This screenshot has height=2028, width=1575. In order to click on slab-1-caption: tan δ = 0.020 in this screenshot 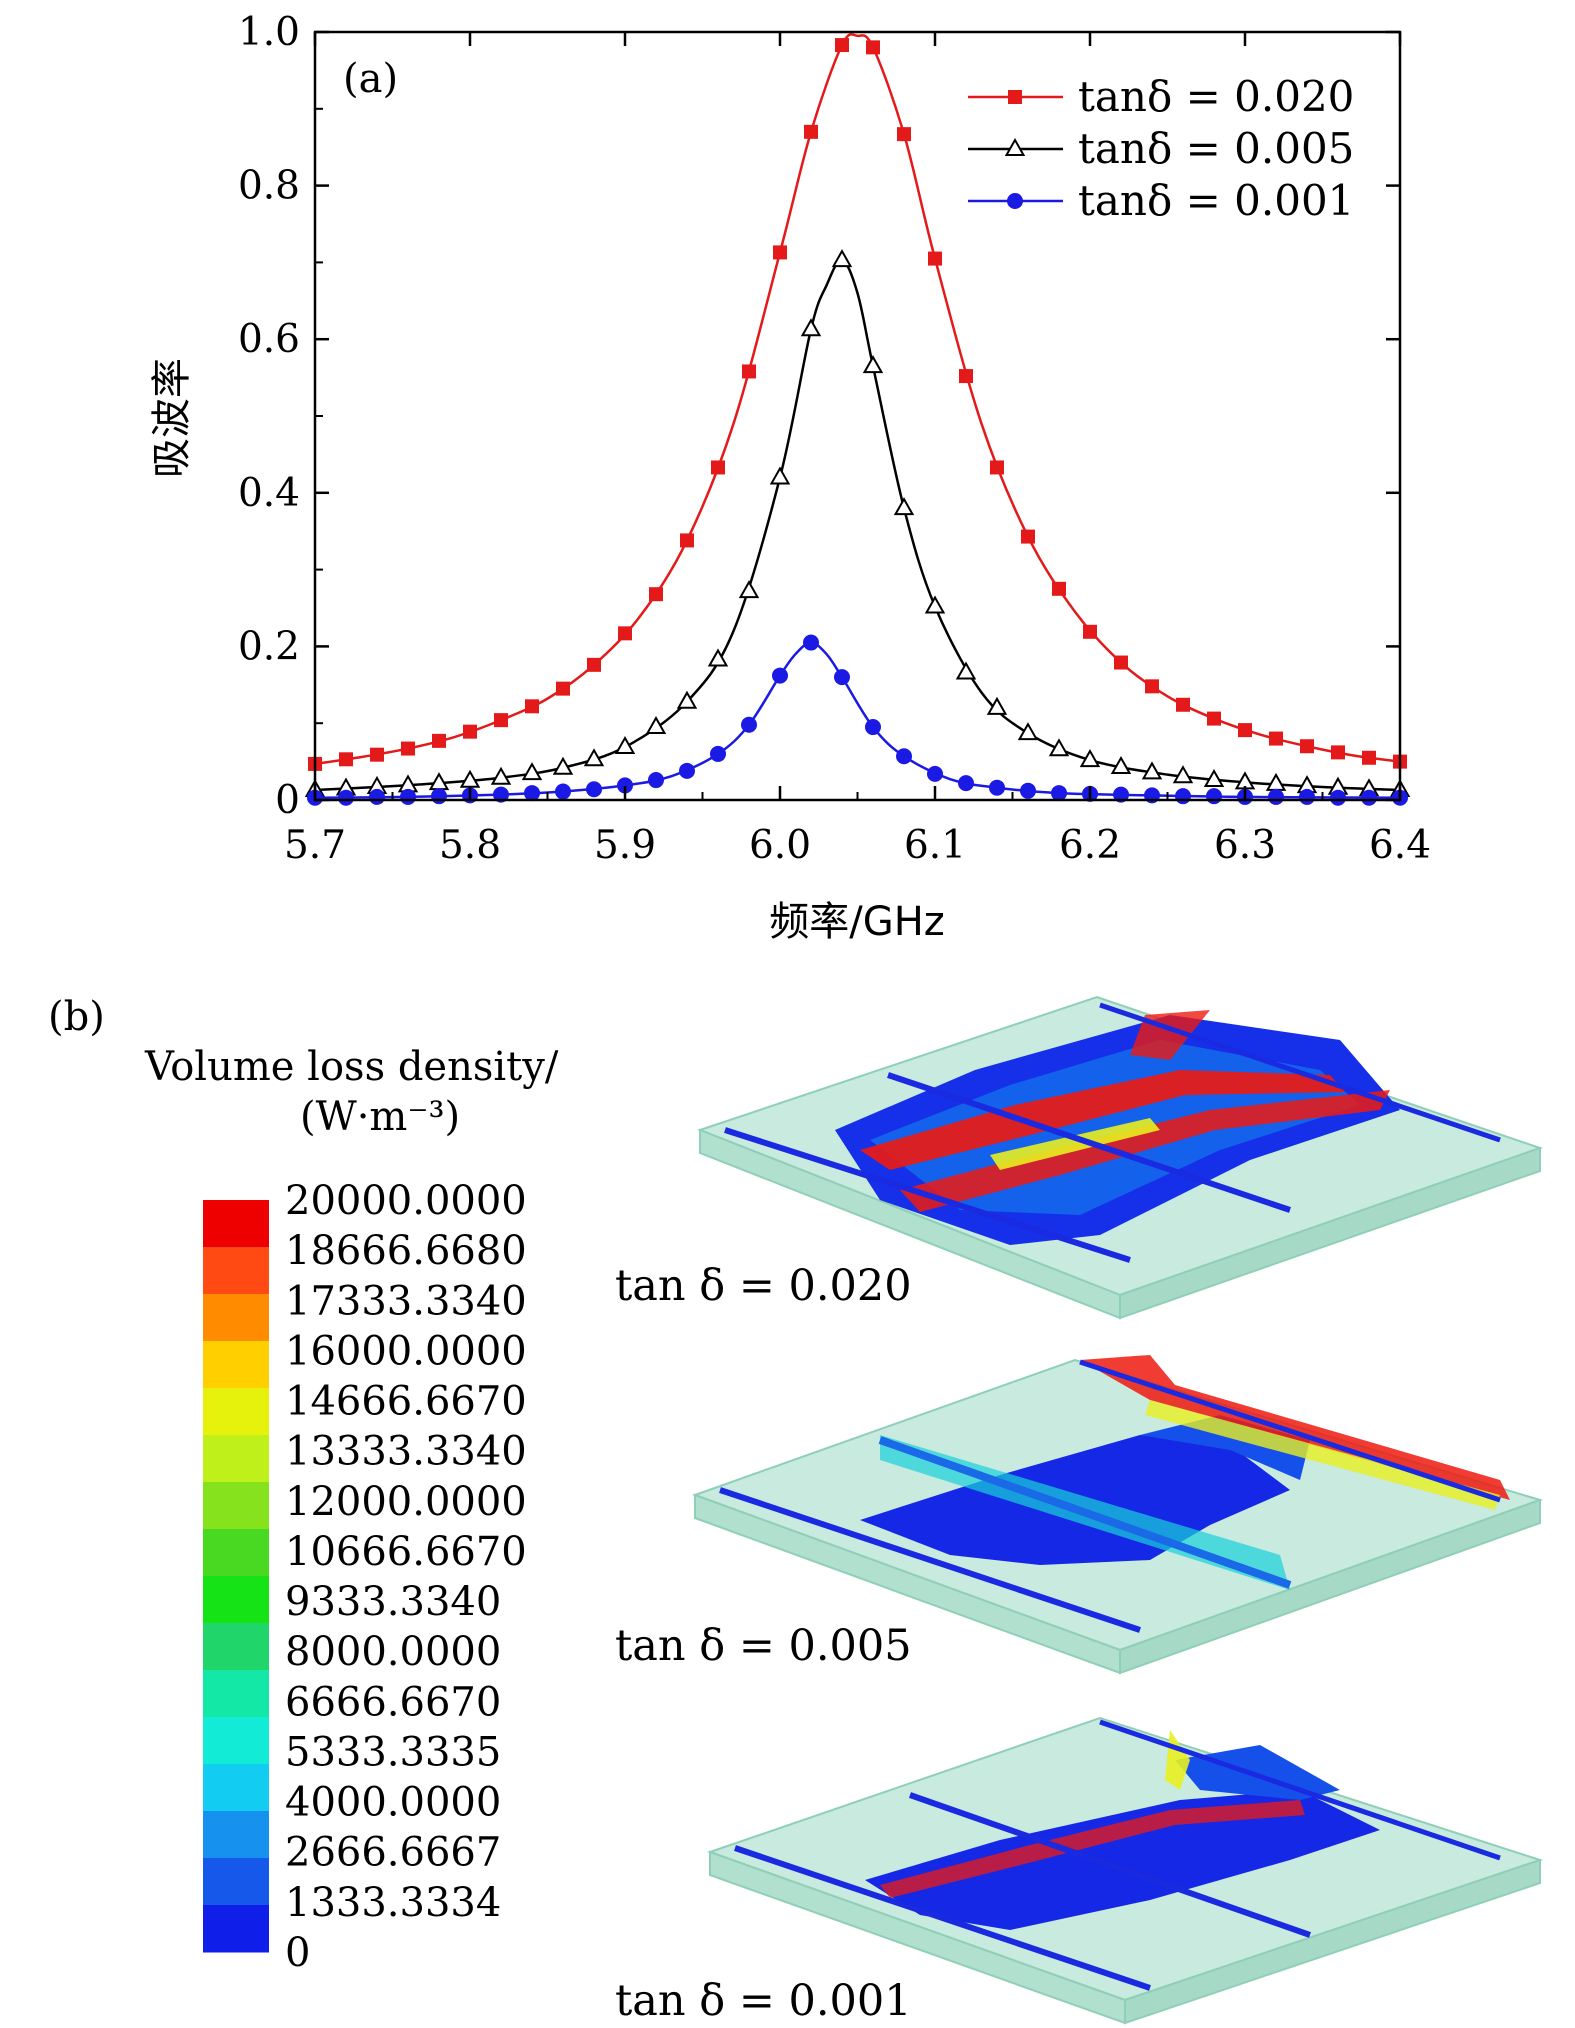, I will do `click(763, 1286)`.